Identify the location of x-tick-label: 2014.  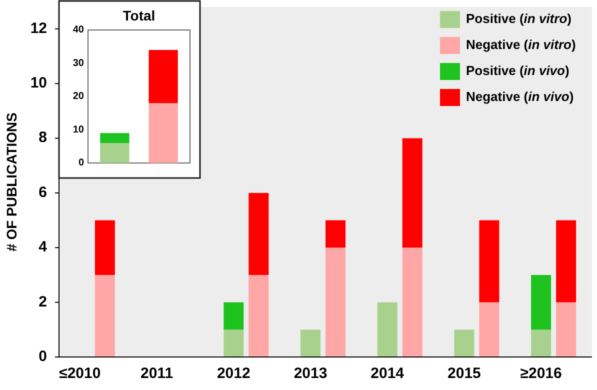
(387, 373).